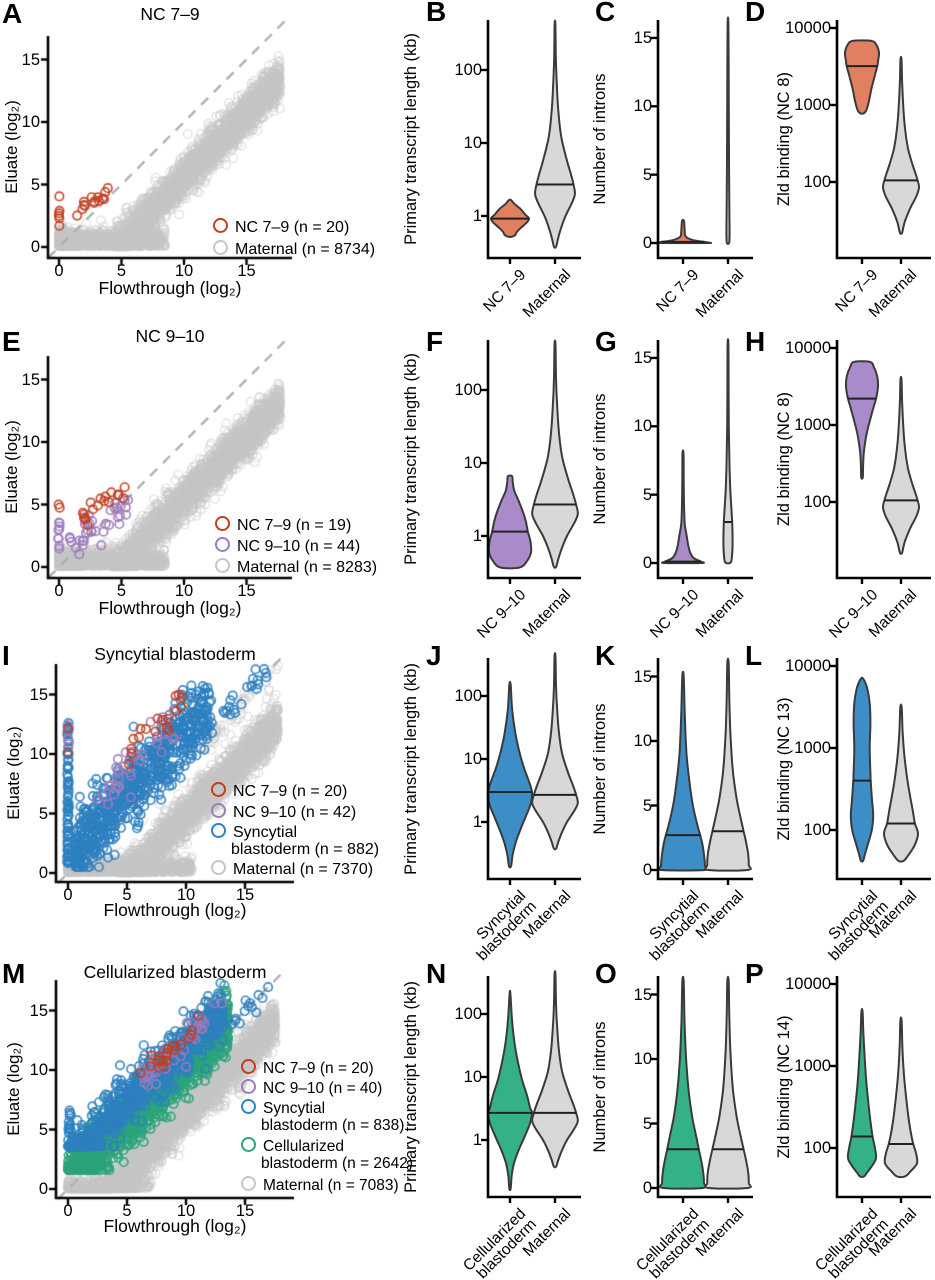  I want to click on violin-plot-n, so click(531, 1086).